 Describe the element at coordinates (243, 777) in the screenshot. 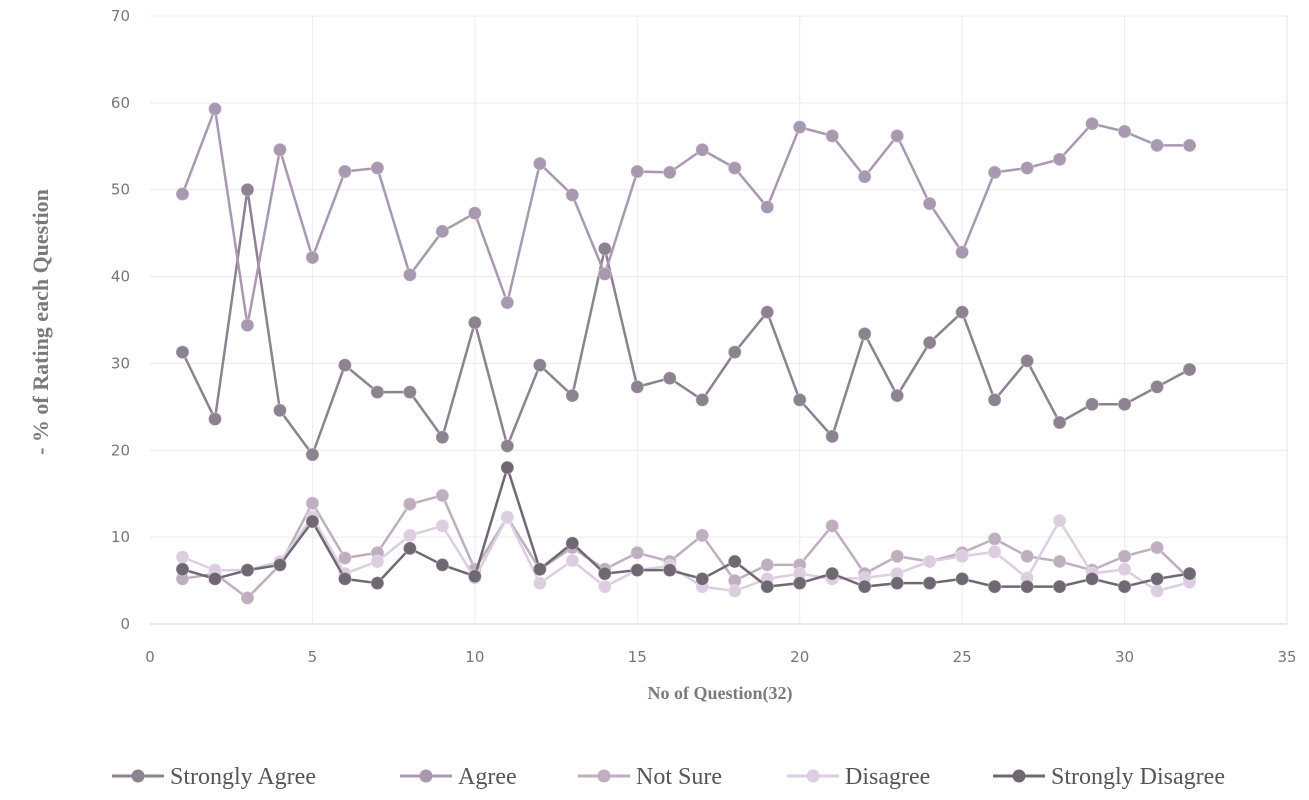

I see `legend-label: Strongly Agree` at that location.